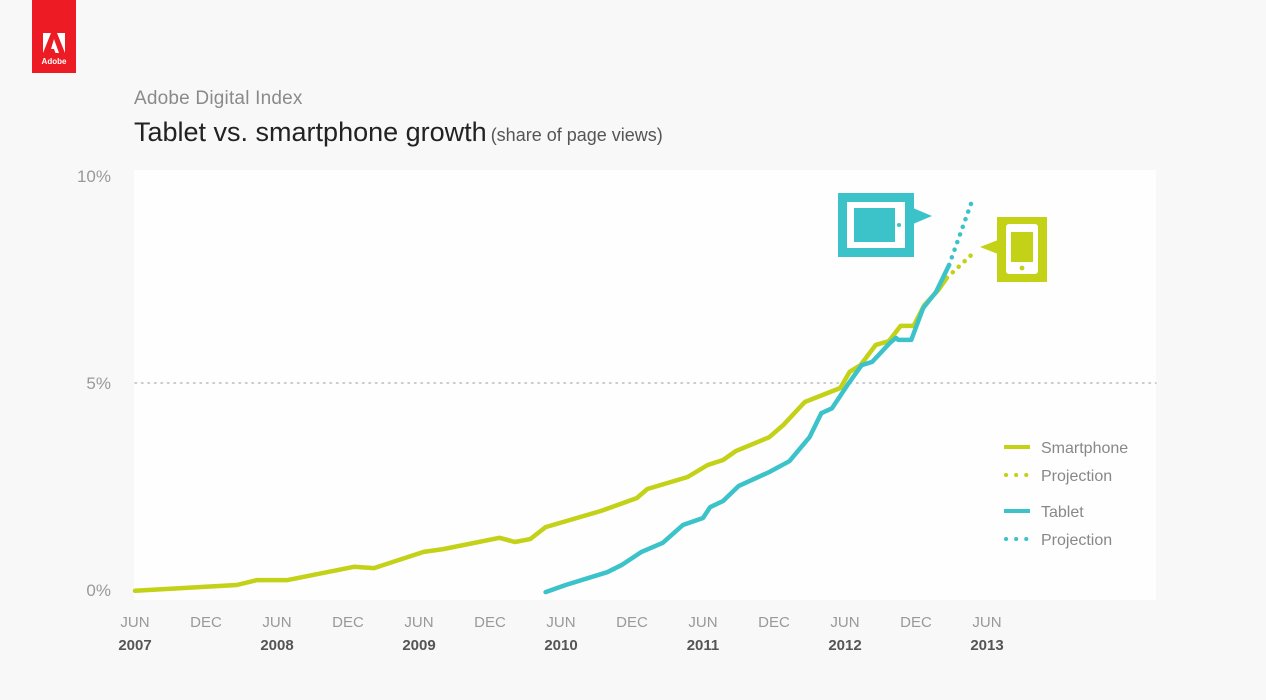  Describe the element at coordinates (54, 61) in the screenshot. I see `adobe-logo-text: Adobe` at that location.